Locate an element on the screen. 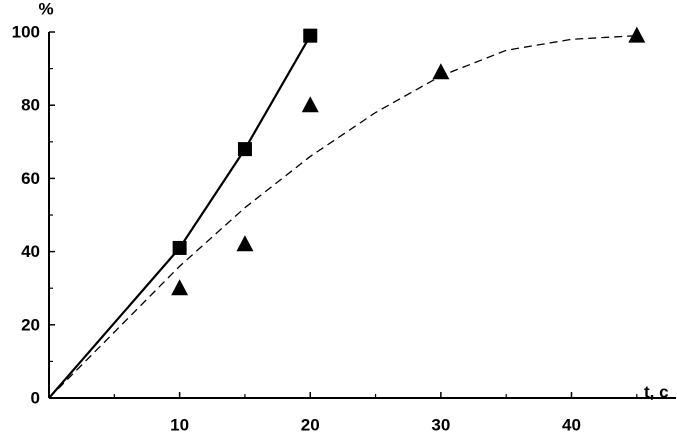  x-tick-label: 40 is located at coordinates (571, 424).